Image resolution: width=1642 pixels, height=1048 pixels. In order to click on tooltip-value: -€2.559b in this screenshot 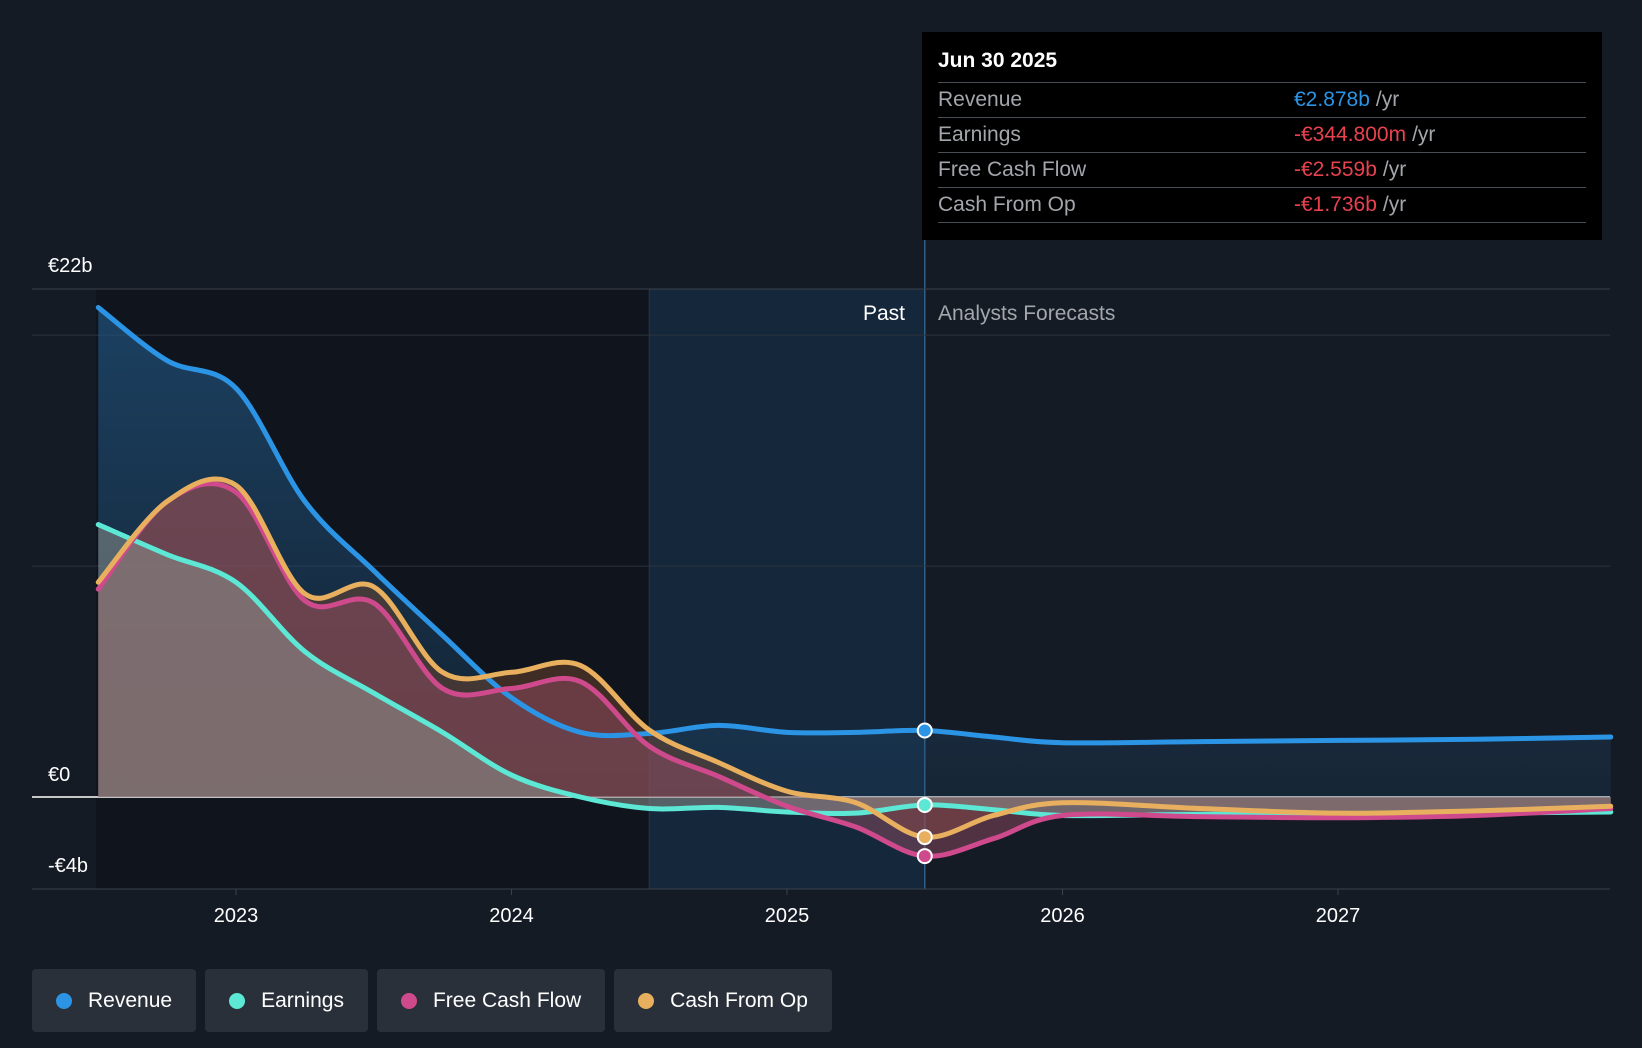, I will do `click(1335, 169)`.